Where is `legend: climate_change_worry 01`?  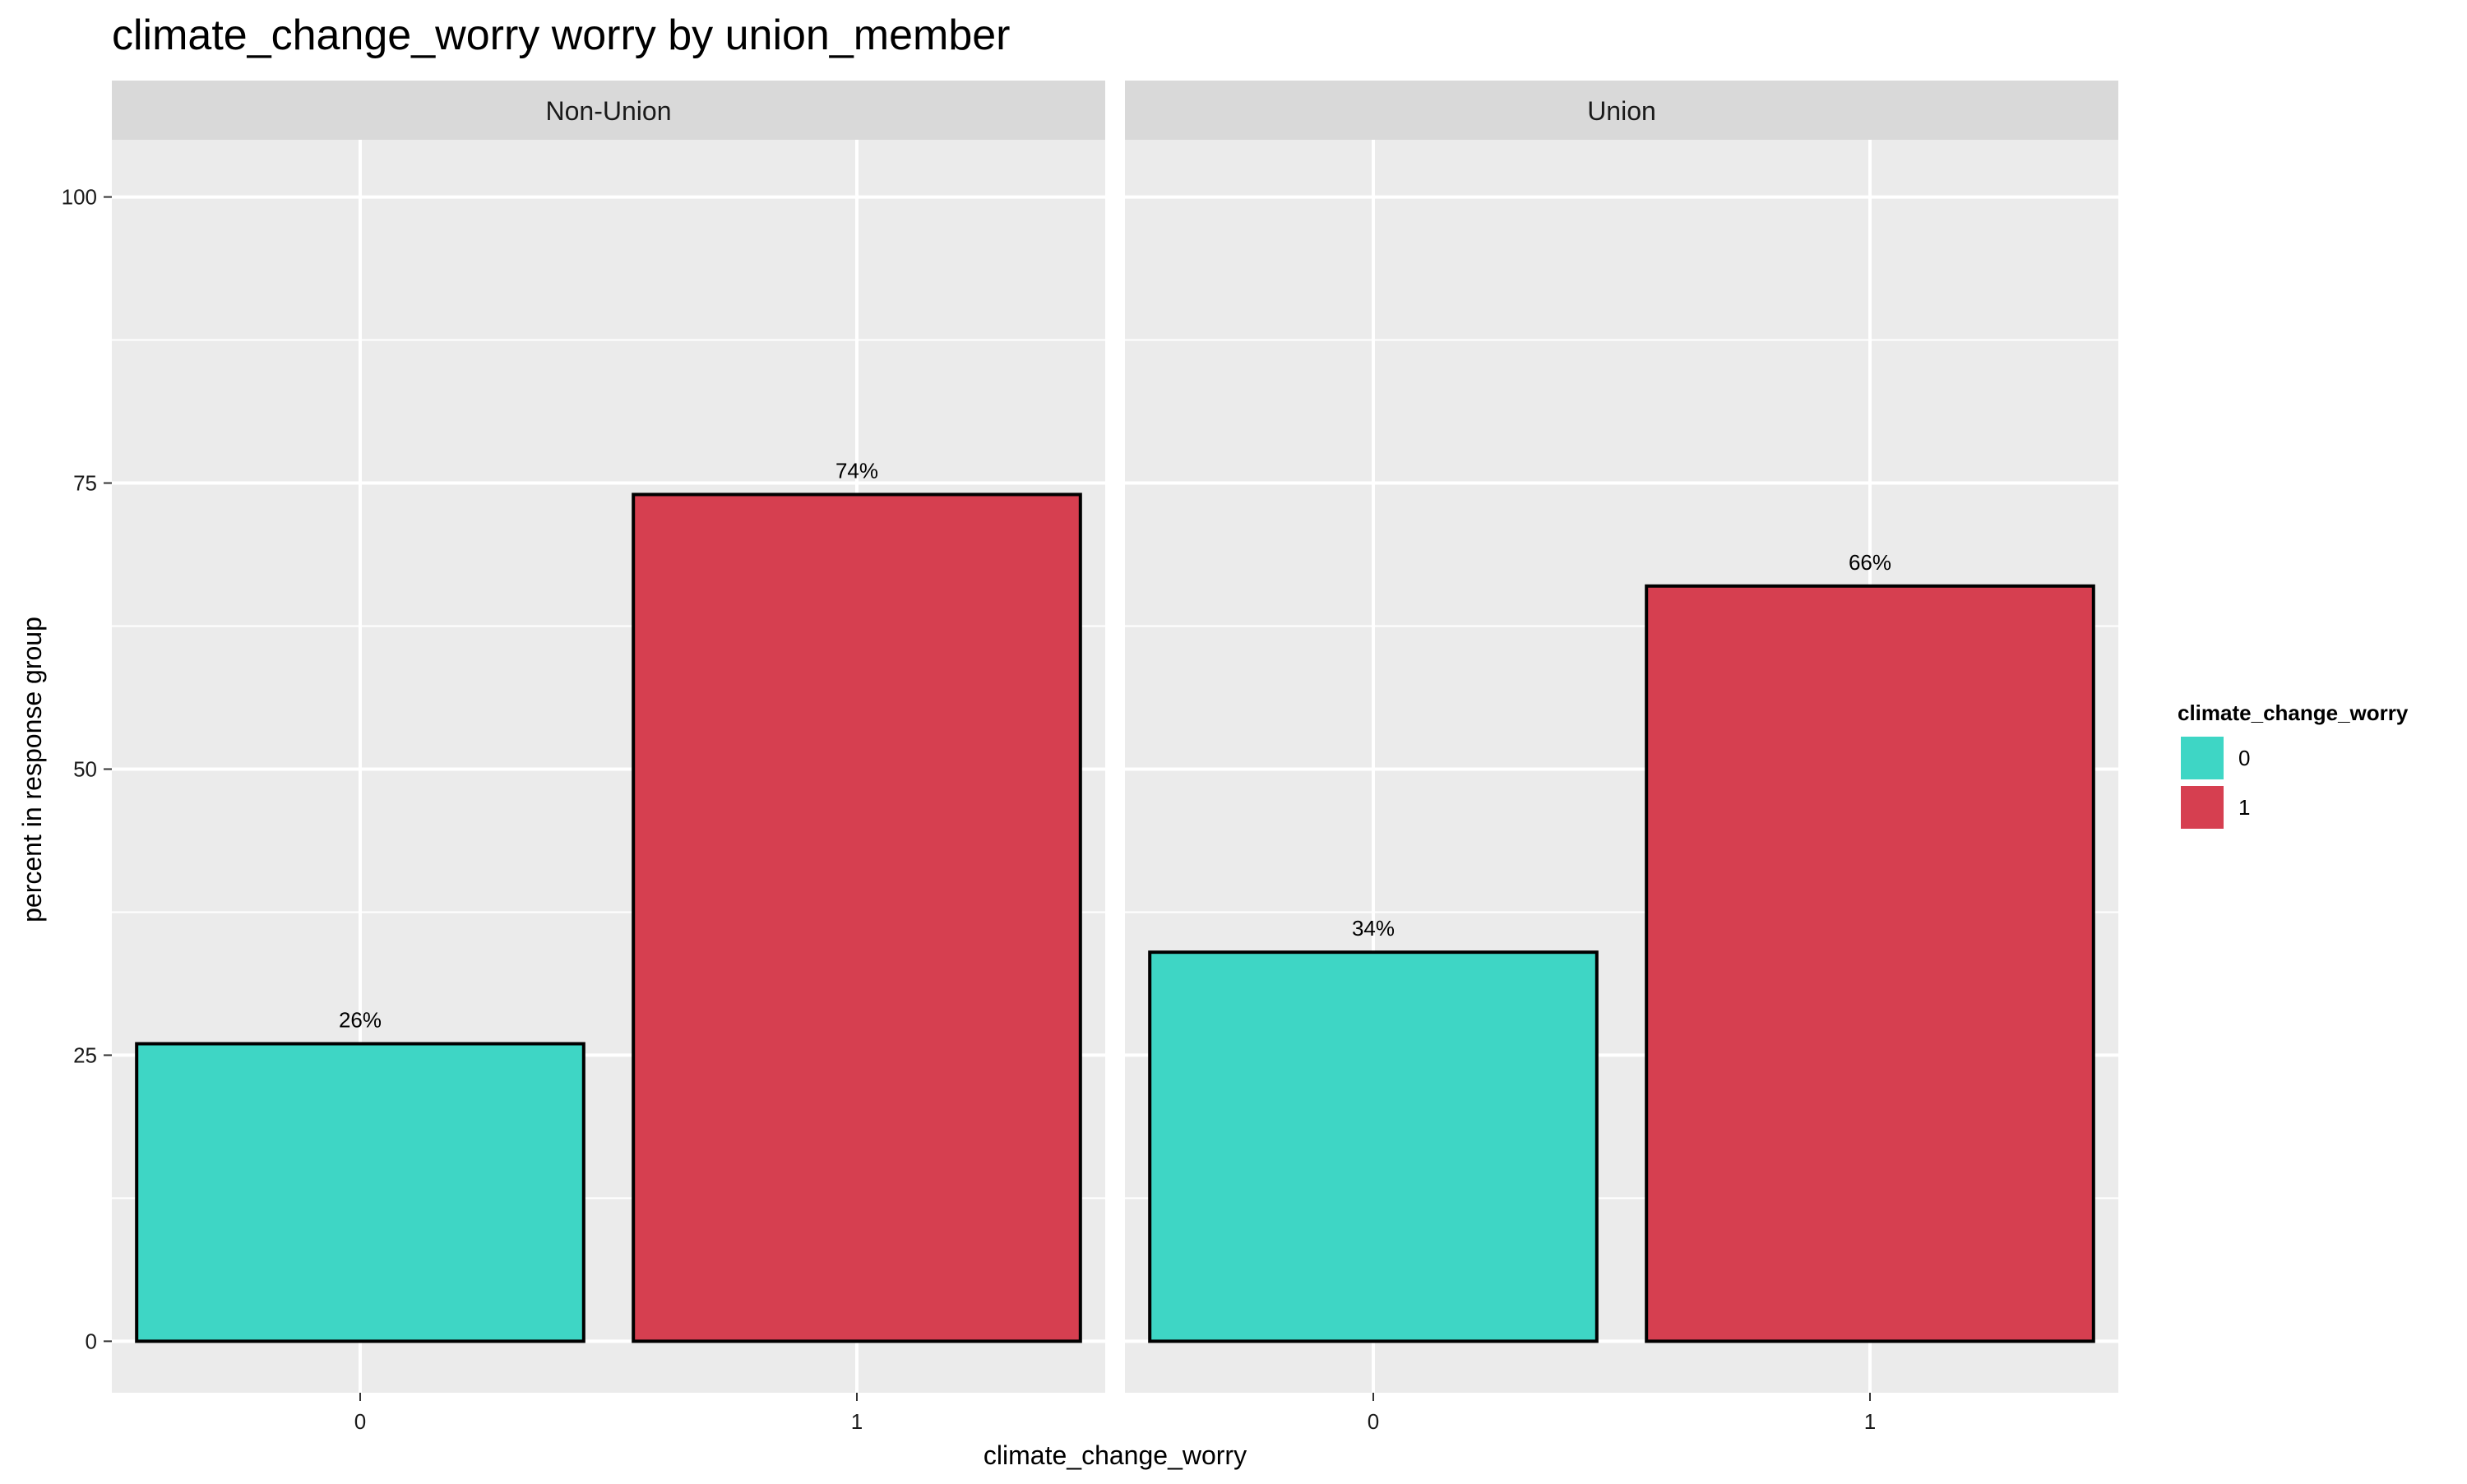 legend: climate_change_worry 01 is located at coordinates (2293, 765).